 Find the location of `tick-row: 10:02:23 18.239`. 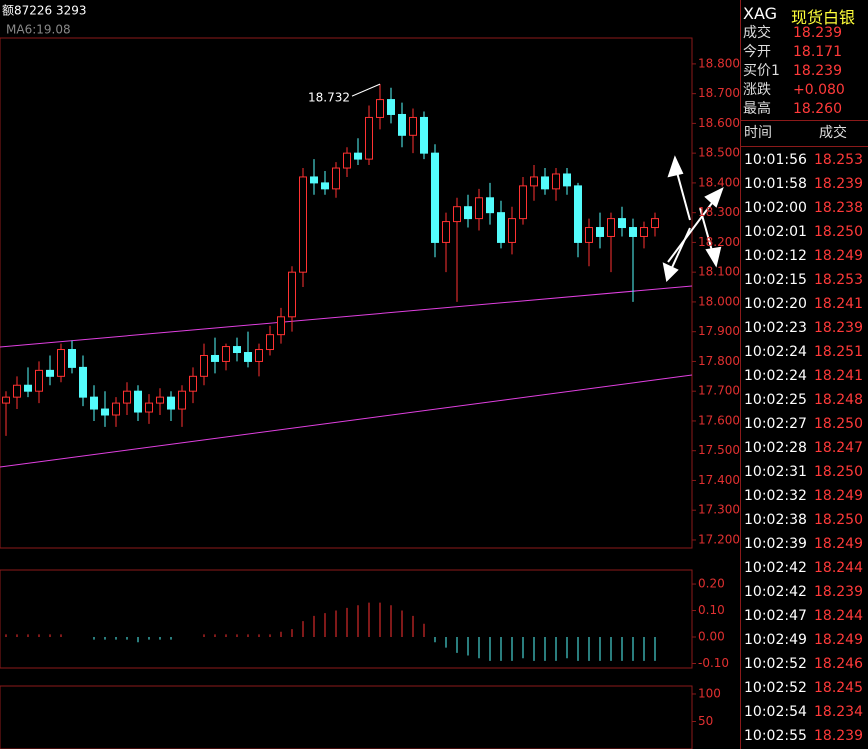

tick-row: 10:02:23 18.239 is located at coordinates (805, 328).